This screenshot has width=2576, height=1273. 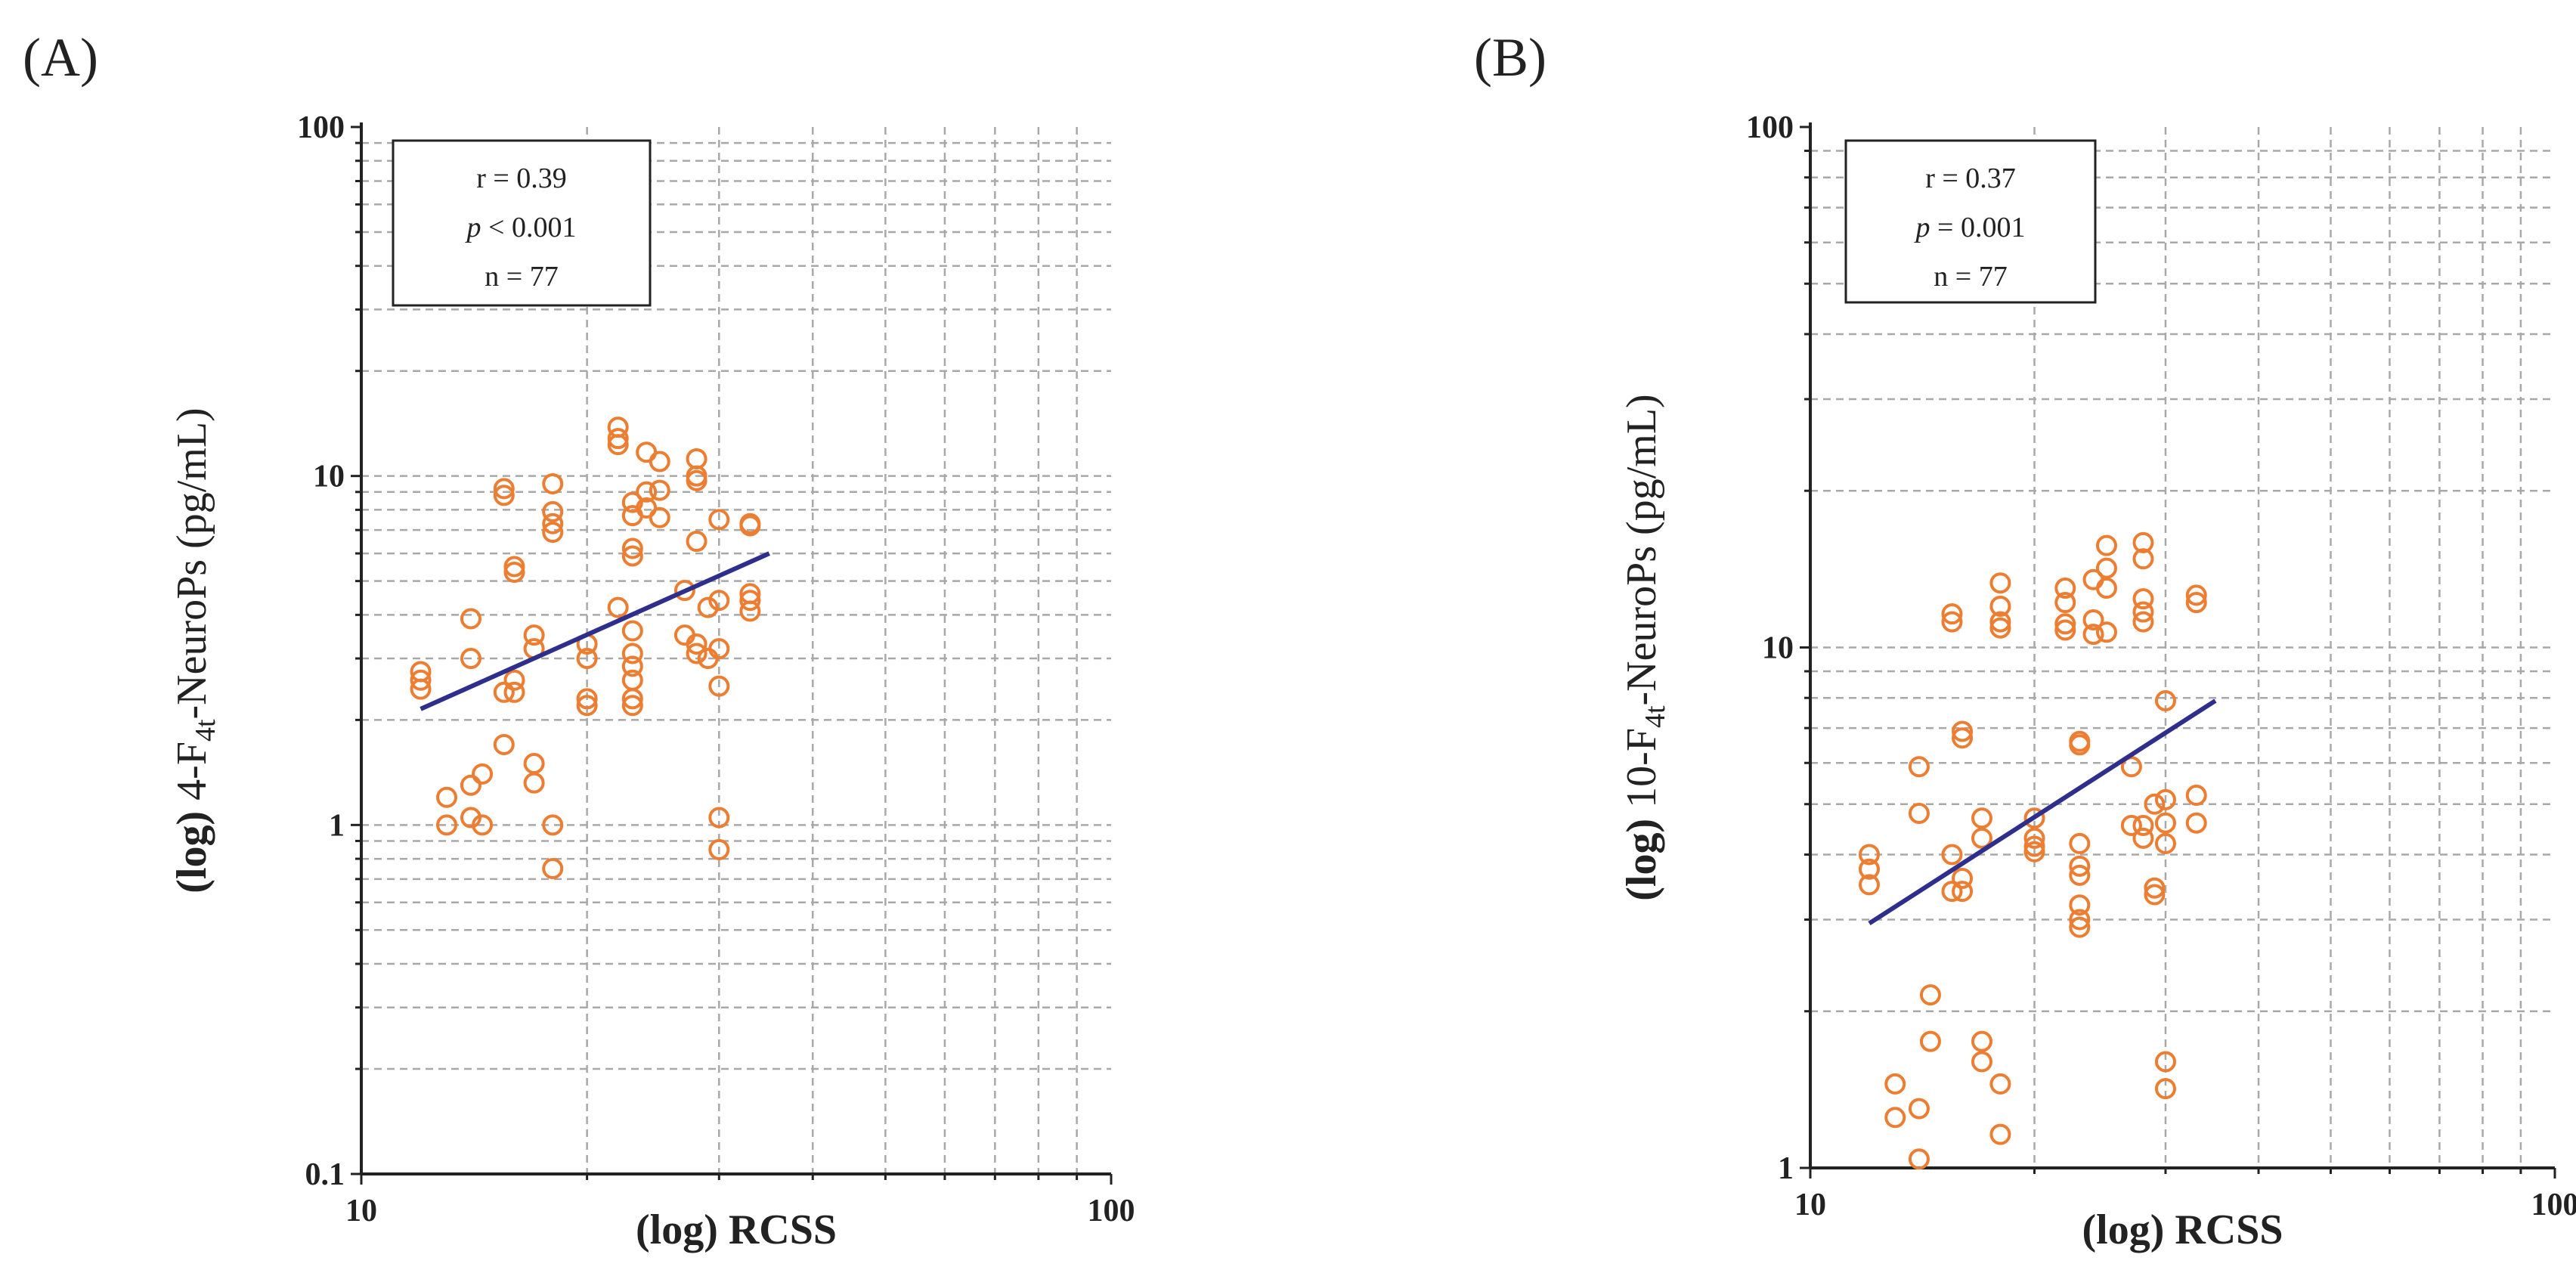 I want to click on stat-n: n = 77, so click(x=1970, y=277).